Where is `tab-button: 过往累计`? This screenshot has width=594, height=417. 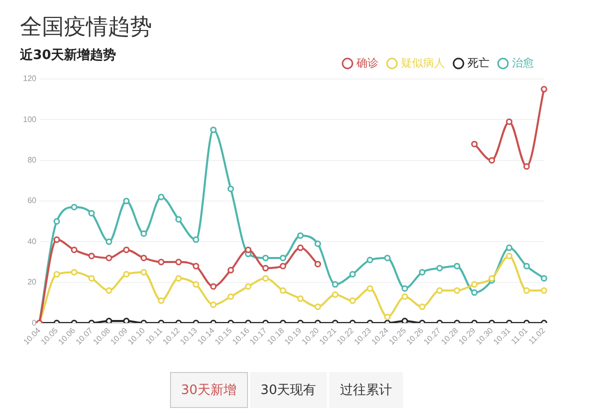
tab-button: 过往累计 is located at coordinates (366, 390).